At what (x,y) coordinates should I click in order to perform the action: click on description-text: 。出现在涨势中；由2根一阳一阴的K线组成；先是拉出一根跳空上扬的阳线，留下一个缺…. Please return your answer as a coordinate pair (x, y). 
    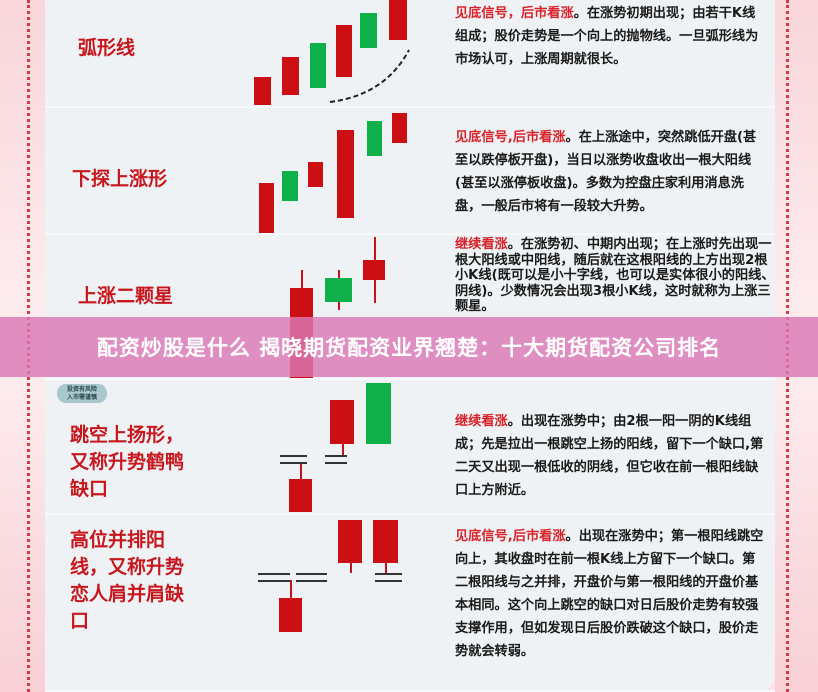
    Looking at the image, I should click on (609, 456).